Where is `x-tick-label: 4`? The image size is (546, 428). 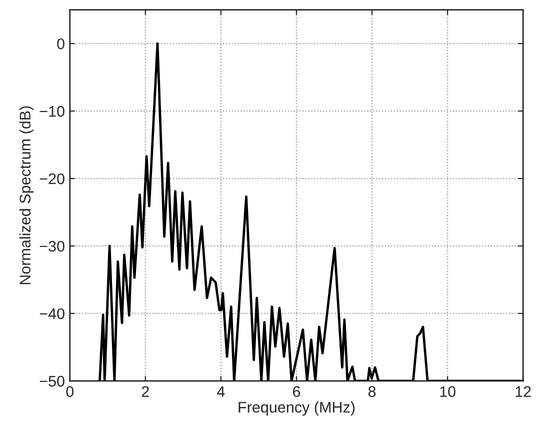
x-tick-label: 4 is located at coordinates (221, 391).